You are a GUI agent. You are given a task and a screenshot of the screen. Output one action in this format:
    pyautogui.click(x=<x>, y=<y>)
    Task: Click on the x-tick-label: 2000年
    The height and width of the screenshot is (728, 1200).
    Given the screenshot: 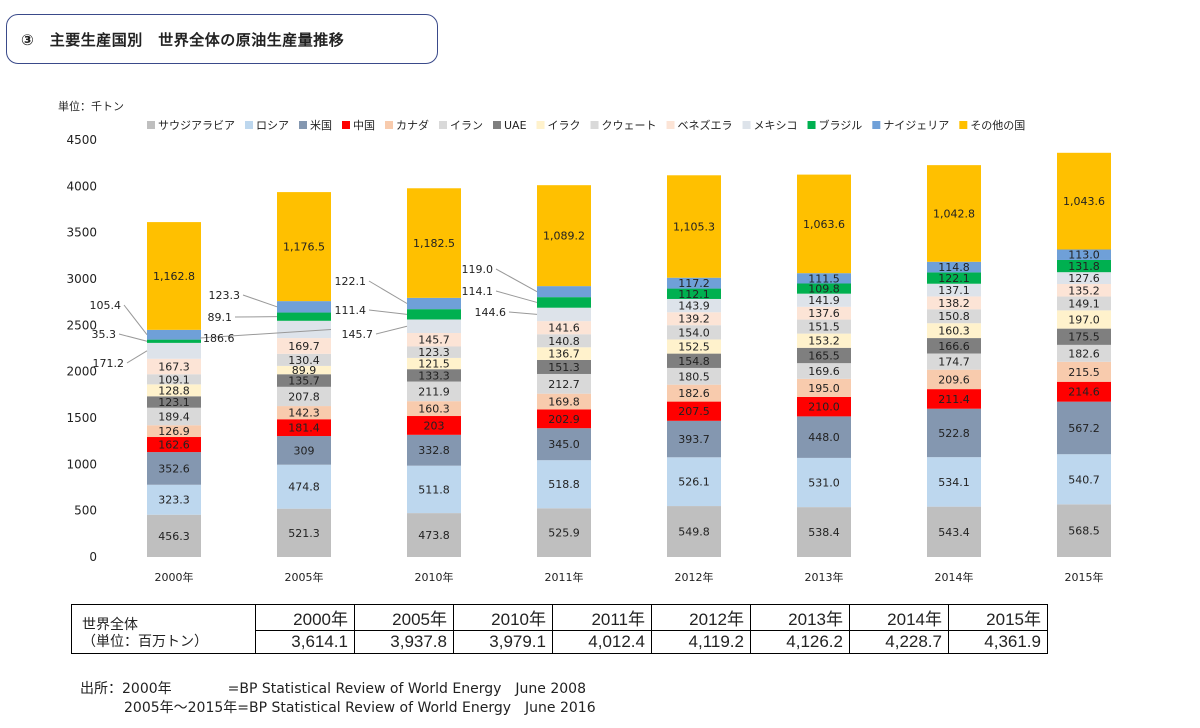 What is the action you would take?
    pyautogui.click(x=174, y=577)
    